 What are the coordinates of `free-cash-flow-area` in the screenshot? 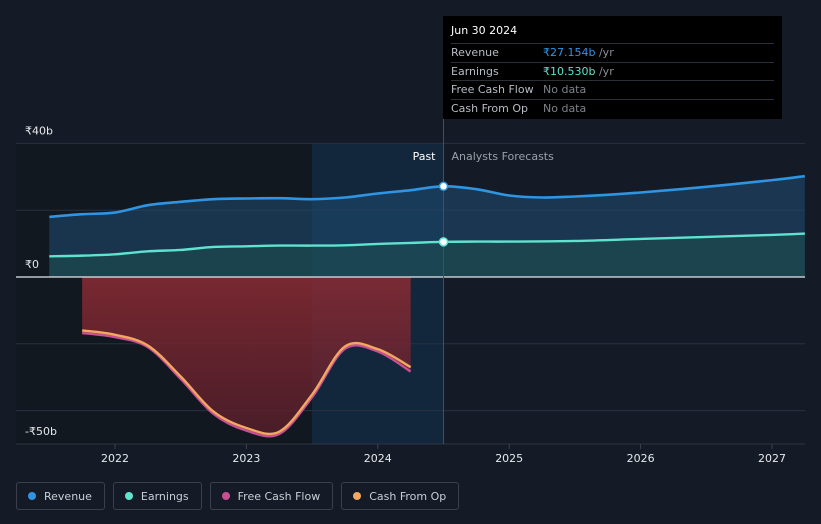 It's located at (246, 357).